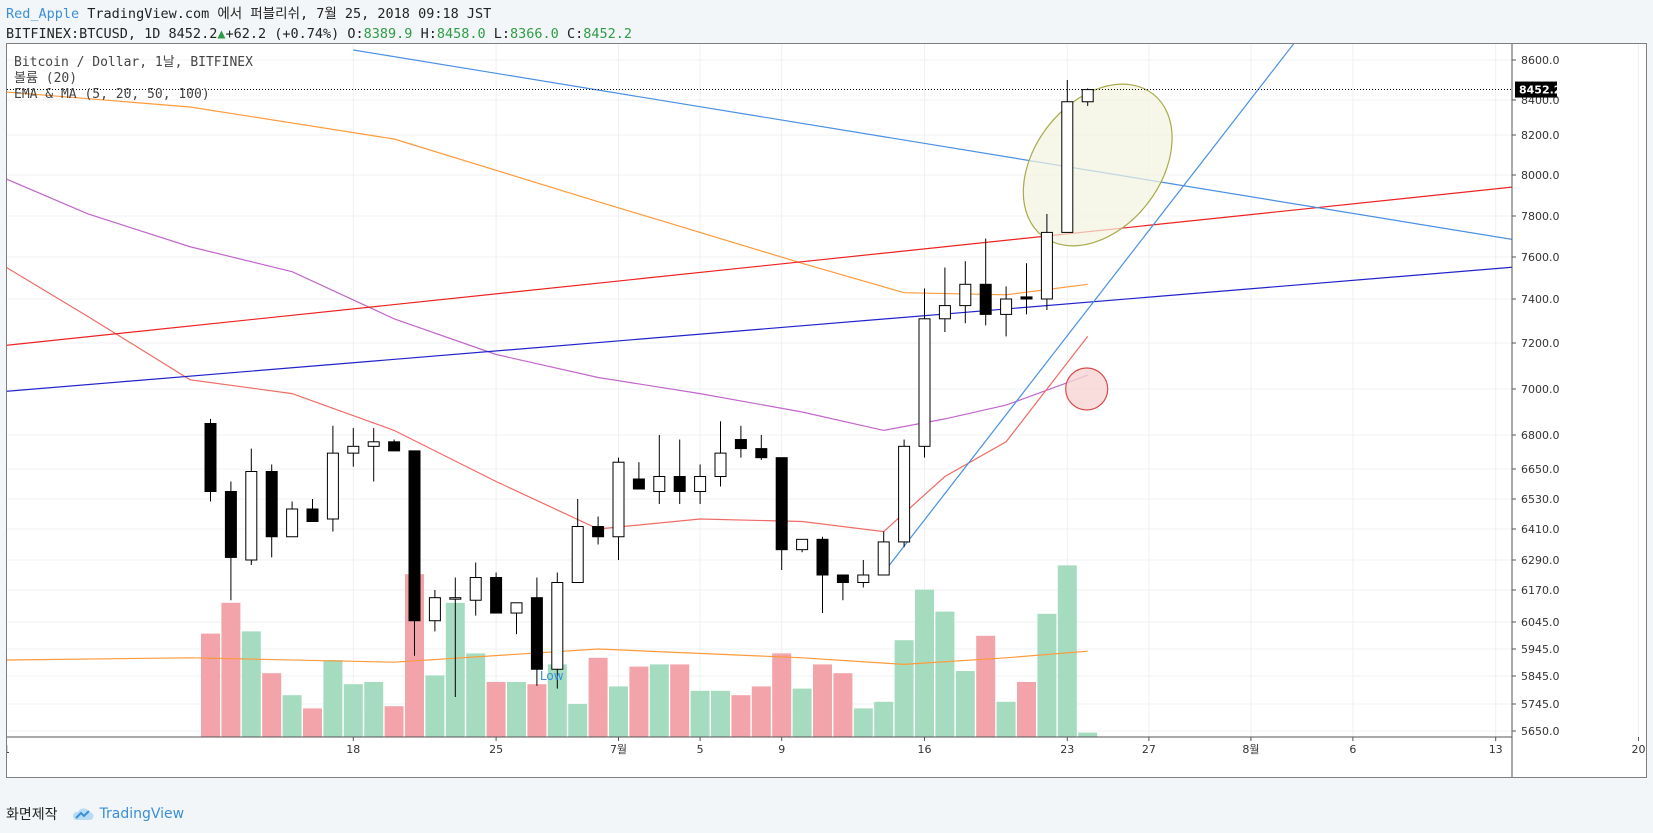 Image resolution: width=1653 pixels, height=833 pixels. Describe the element at coordinates (700, 749) in the screenshot. I see `time-tick-label: 5` at that location.